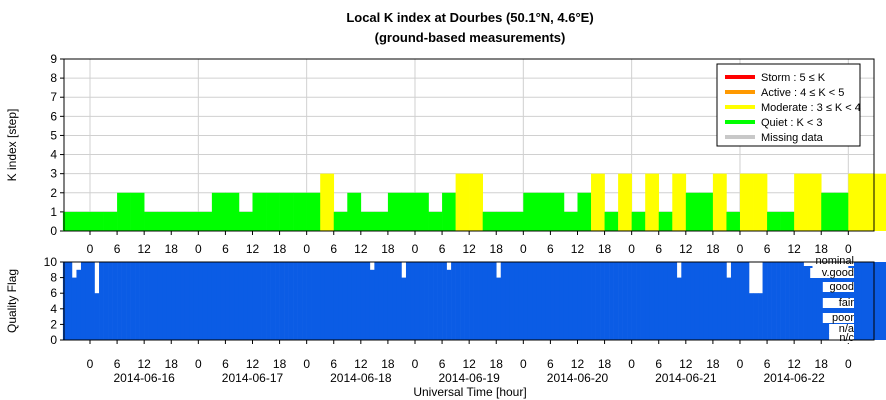  Describe the element at coordinates (686, 378) in the screenshot. I see `date-label: 2014-06-21` at that location.